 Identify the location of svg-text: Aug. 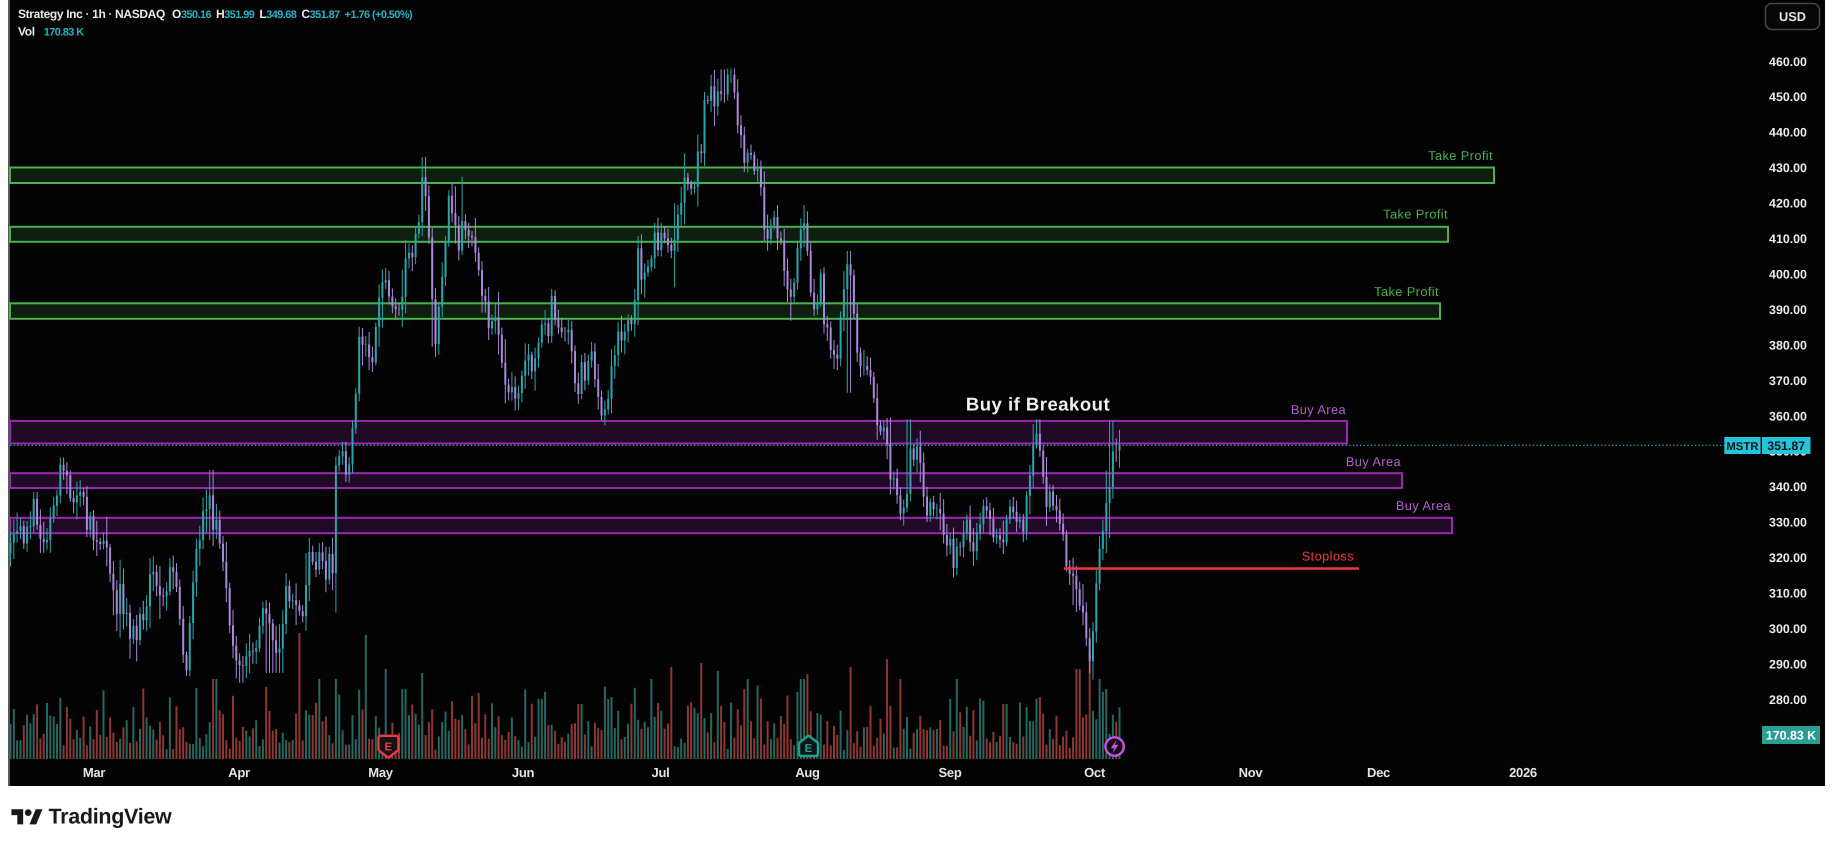
(807, 772).